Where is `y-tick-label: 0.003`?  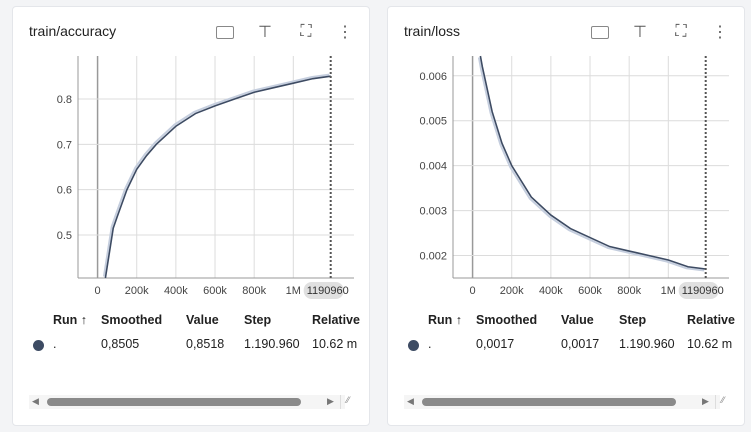 y-tick-label: 0.003 is located at coordinates (433, 212).